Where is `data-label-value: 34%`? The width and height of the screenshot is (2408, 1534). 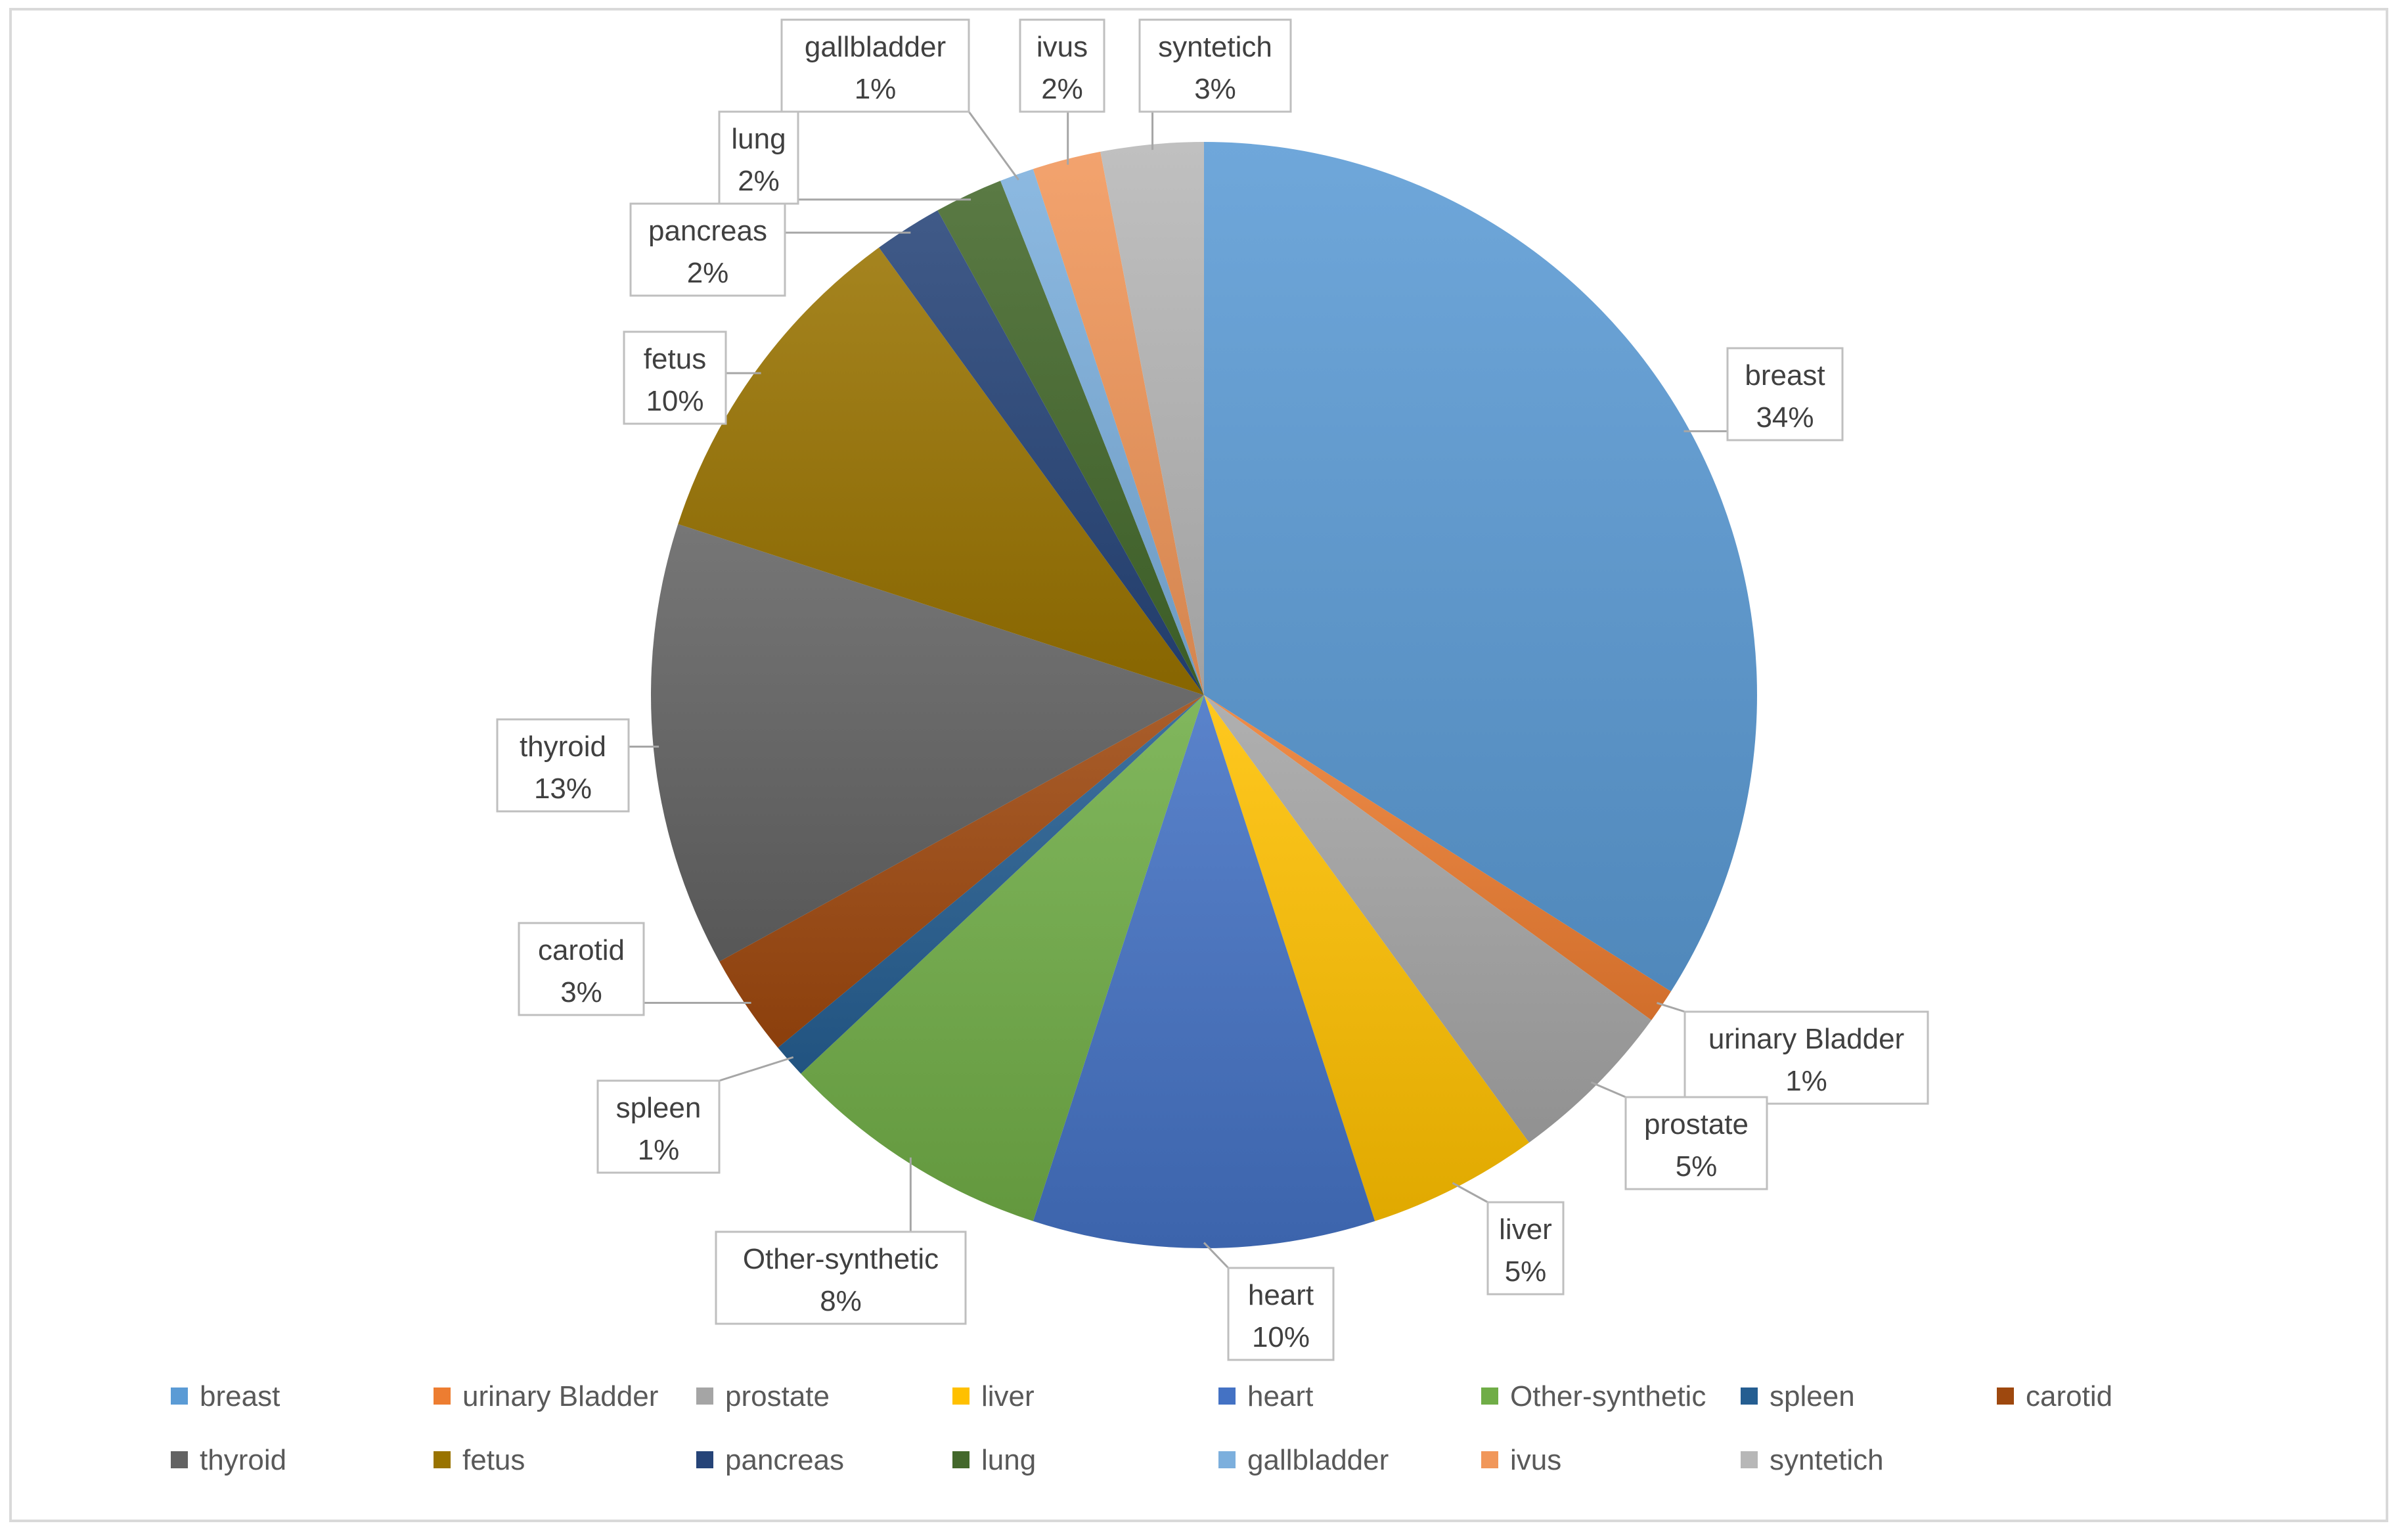
data-label-value: 34% is located at coordinates (1785, 417).